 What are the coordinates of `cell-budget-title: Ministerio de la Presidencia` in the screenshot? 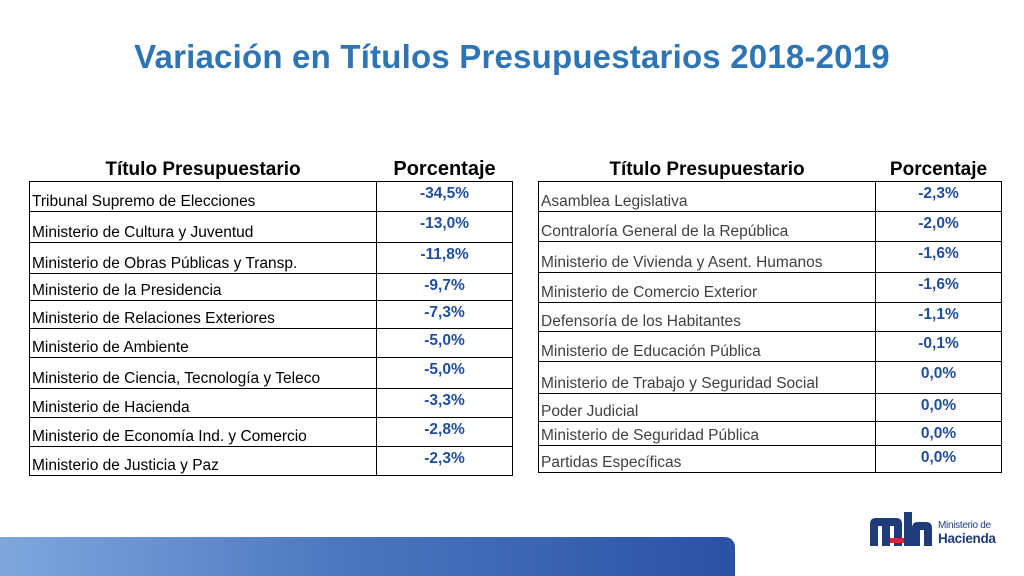 It's located at (203, 287).